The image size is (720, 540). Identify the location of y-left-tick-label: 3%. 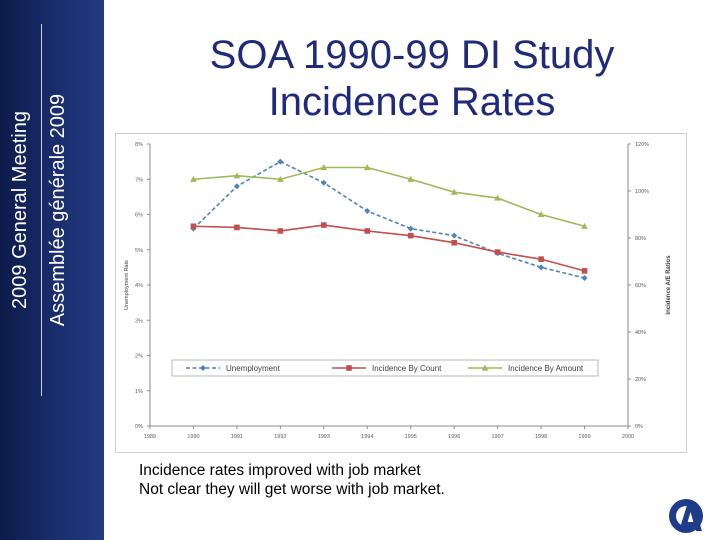
(139, 321).